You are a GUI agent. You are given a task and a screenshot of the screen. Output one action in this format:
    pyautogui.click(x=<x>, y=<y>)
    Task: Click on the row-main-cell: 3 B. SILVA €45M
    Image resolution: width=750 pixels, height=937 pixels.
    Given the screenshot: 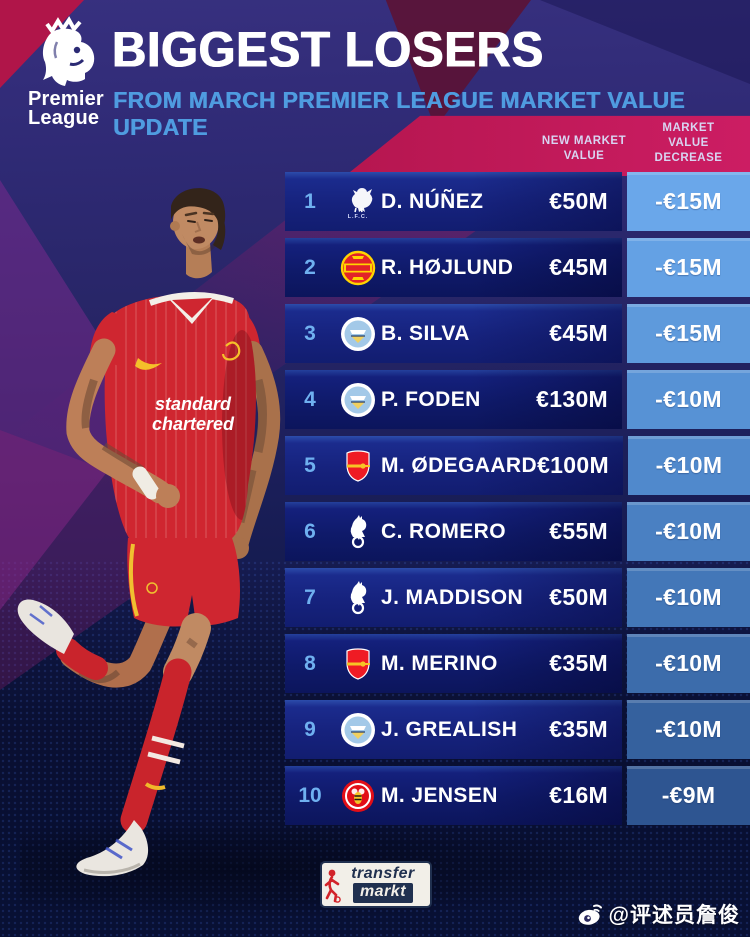 What is the action you would take?
    pyautogui.click(x=453, y=333)
    